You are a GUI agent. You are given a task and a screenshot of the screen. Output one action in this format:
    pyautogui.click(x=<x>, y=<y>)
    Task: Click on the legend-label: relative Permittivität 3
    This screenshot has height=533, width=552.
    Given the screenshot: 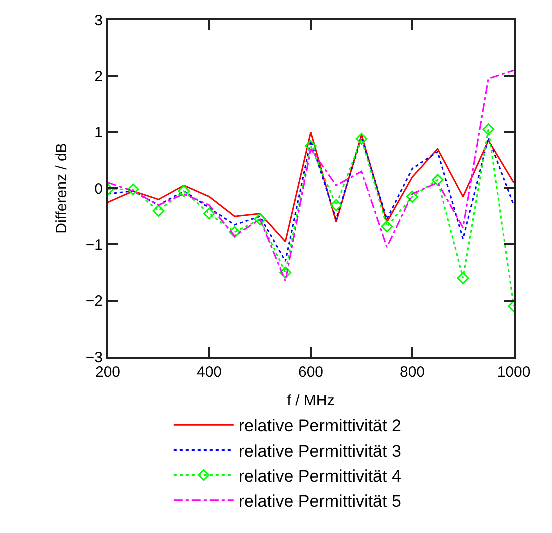 What is the action you would take?
    pyautogui.click(x=320, y=451)
    